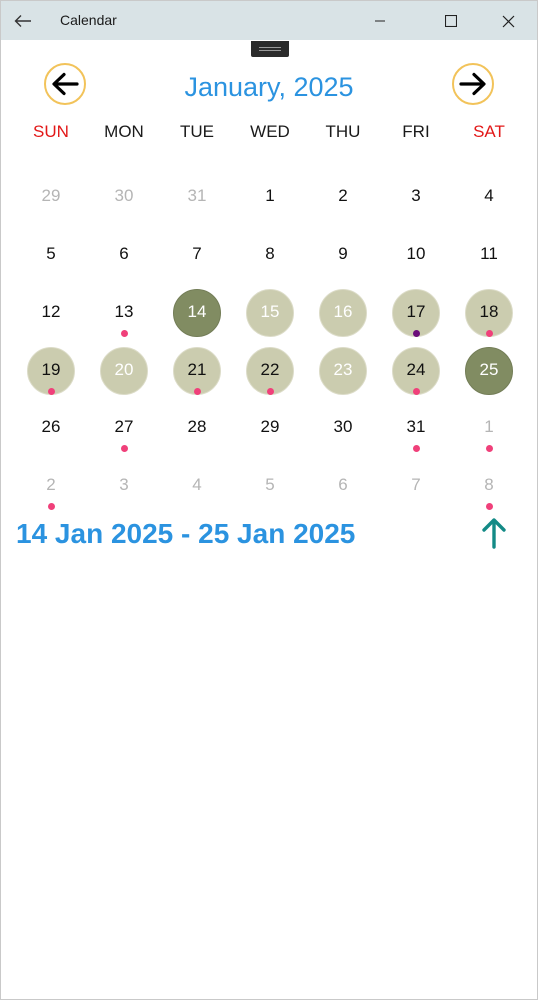 This screenshot has width=538, height=1000. I want to click on day-number: 1, so click(489, 426).